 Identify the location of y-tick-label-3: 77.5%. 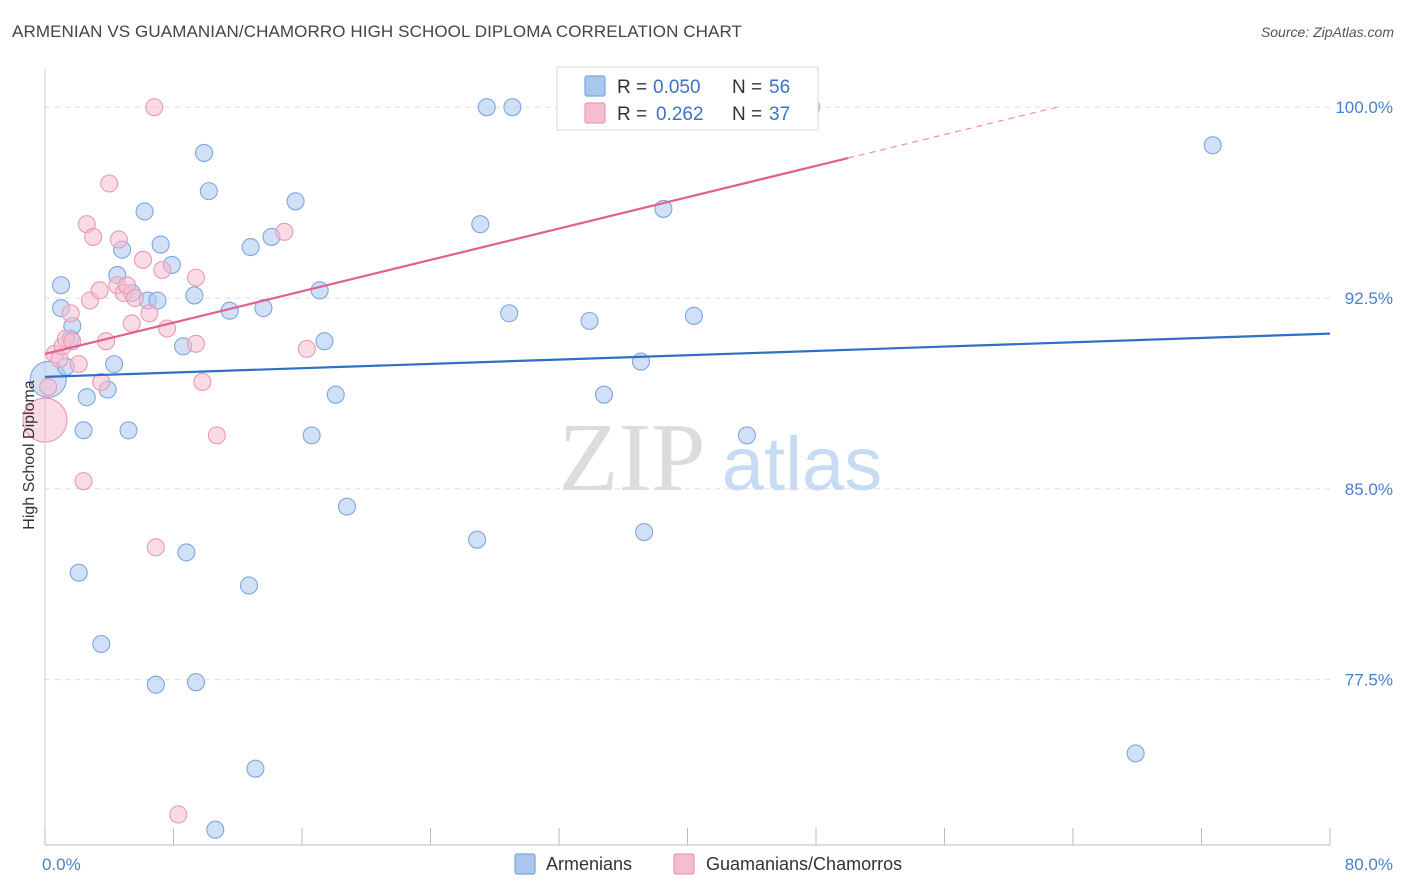
(1369, 680).